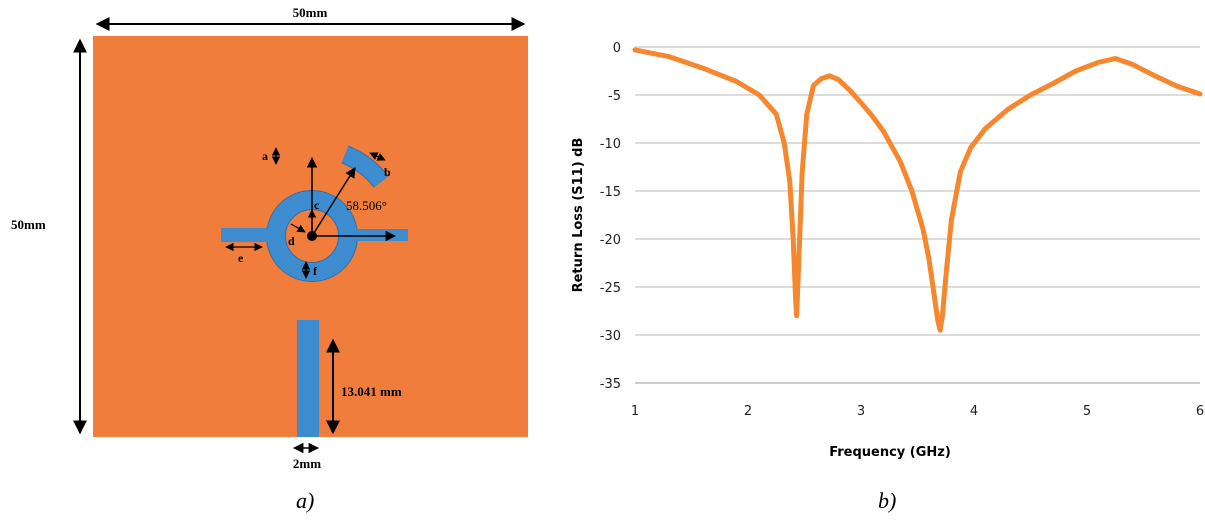  I want to click on right-stub, so click(377, 235).